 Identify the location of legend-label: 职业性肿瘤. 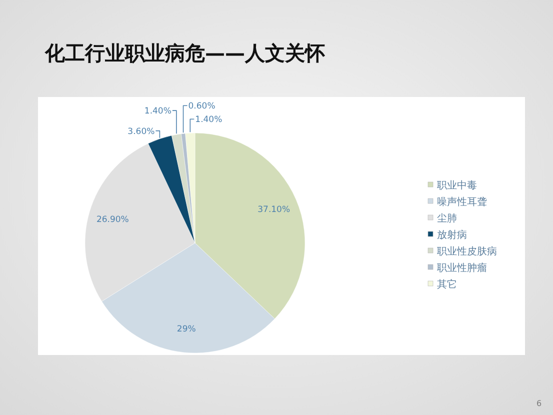
(462, 268).